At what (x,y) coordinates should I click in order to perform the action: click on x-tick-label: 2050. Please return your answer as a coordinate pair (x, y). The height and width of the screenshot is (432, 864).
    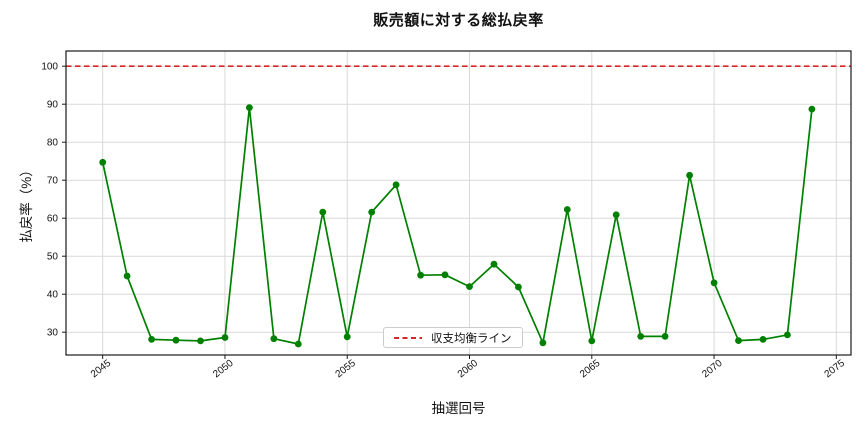
    Looking at the image, I should click on (223, 369).